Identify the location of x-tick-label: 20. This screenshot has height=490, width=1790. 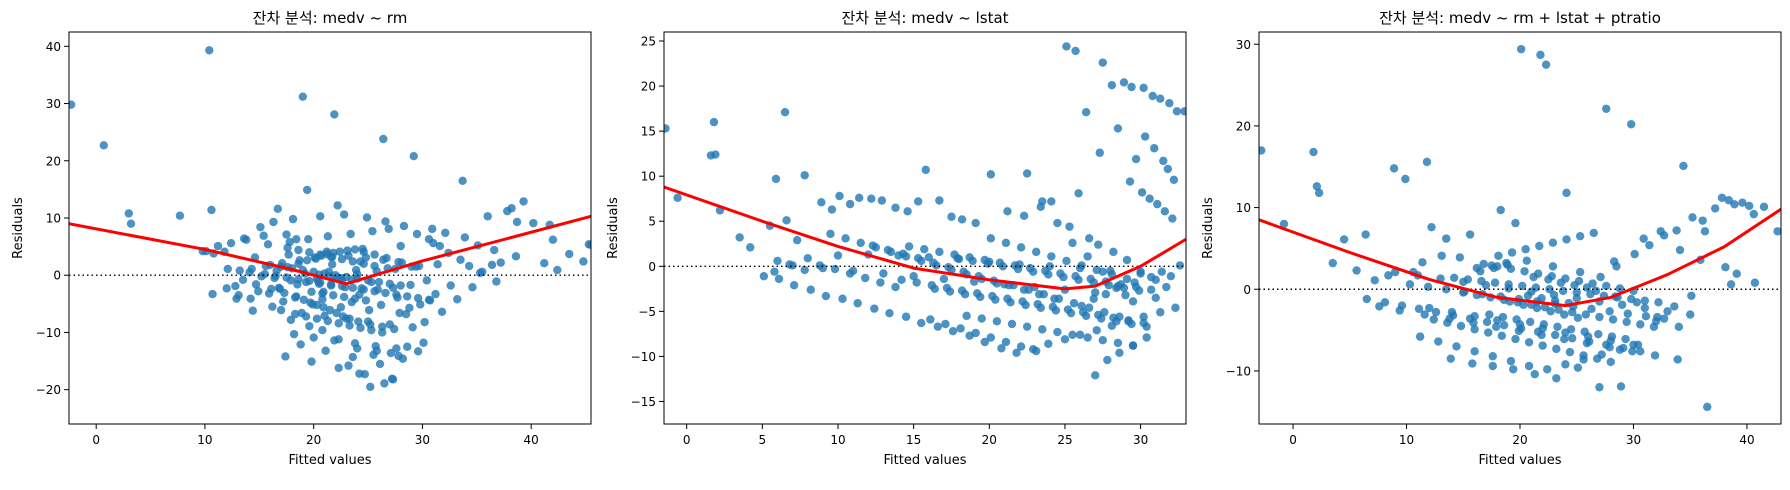
(989, 440).